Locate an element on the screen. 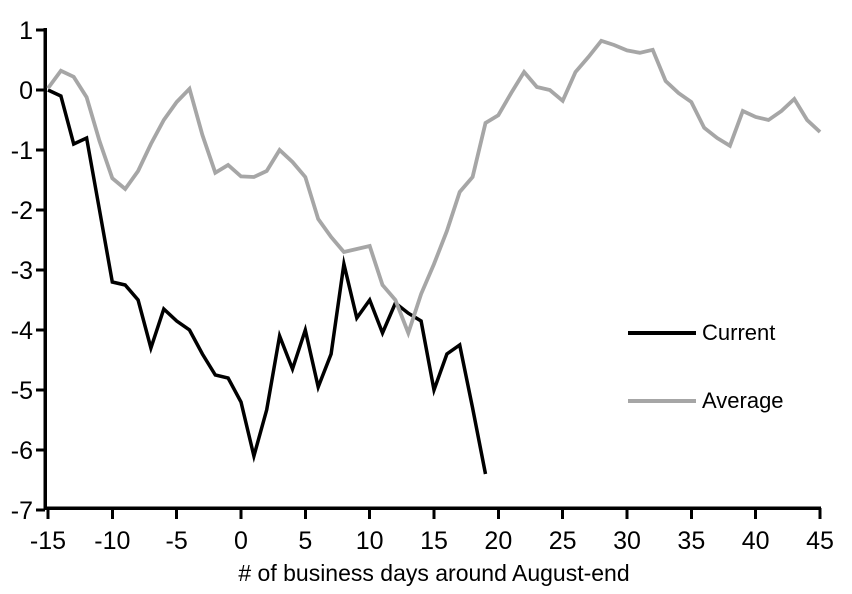  x-tick-label: 45 is located at coordinates (820, 541).